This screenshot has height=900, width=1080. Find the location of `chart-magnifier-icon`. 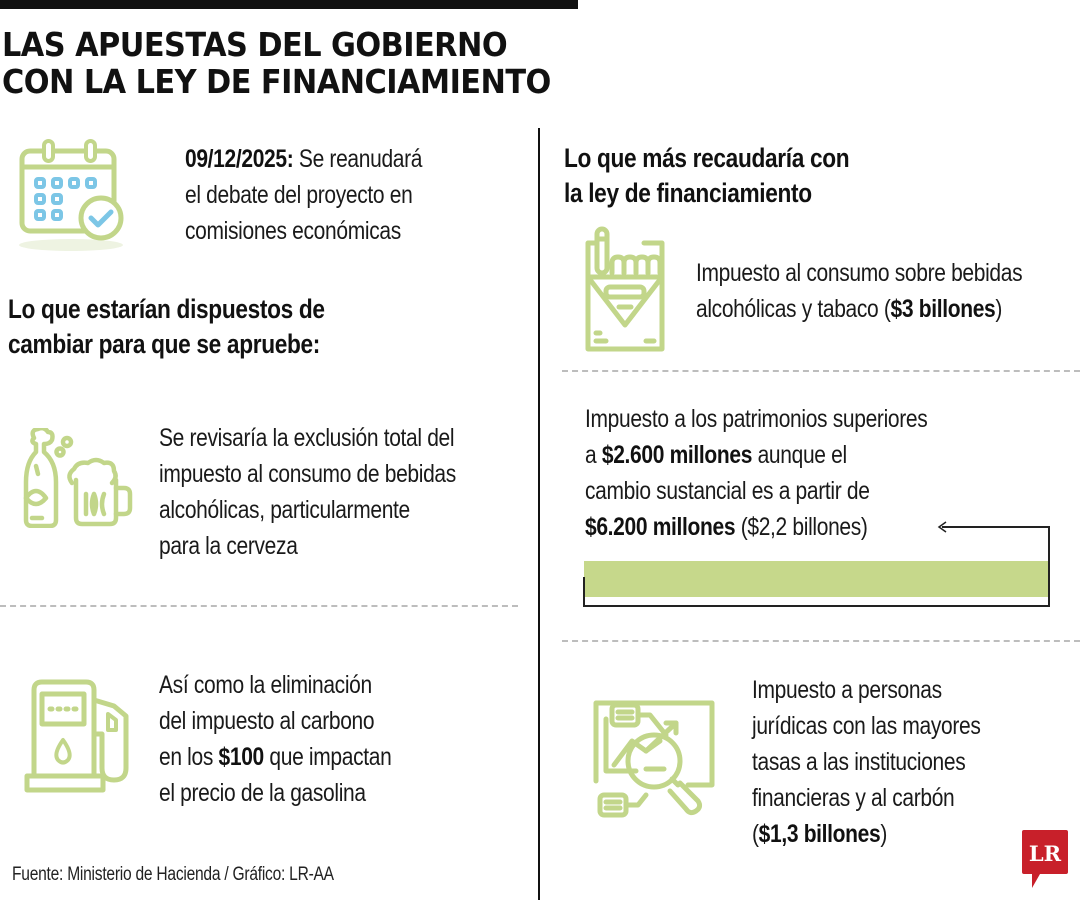

chart-magnifier-icon is located at coordinates (654, 757).